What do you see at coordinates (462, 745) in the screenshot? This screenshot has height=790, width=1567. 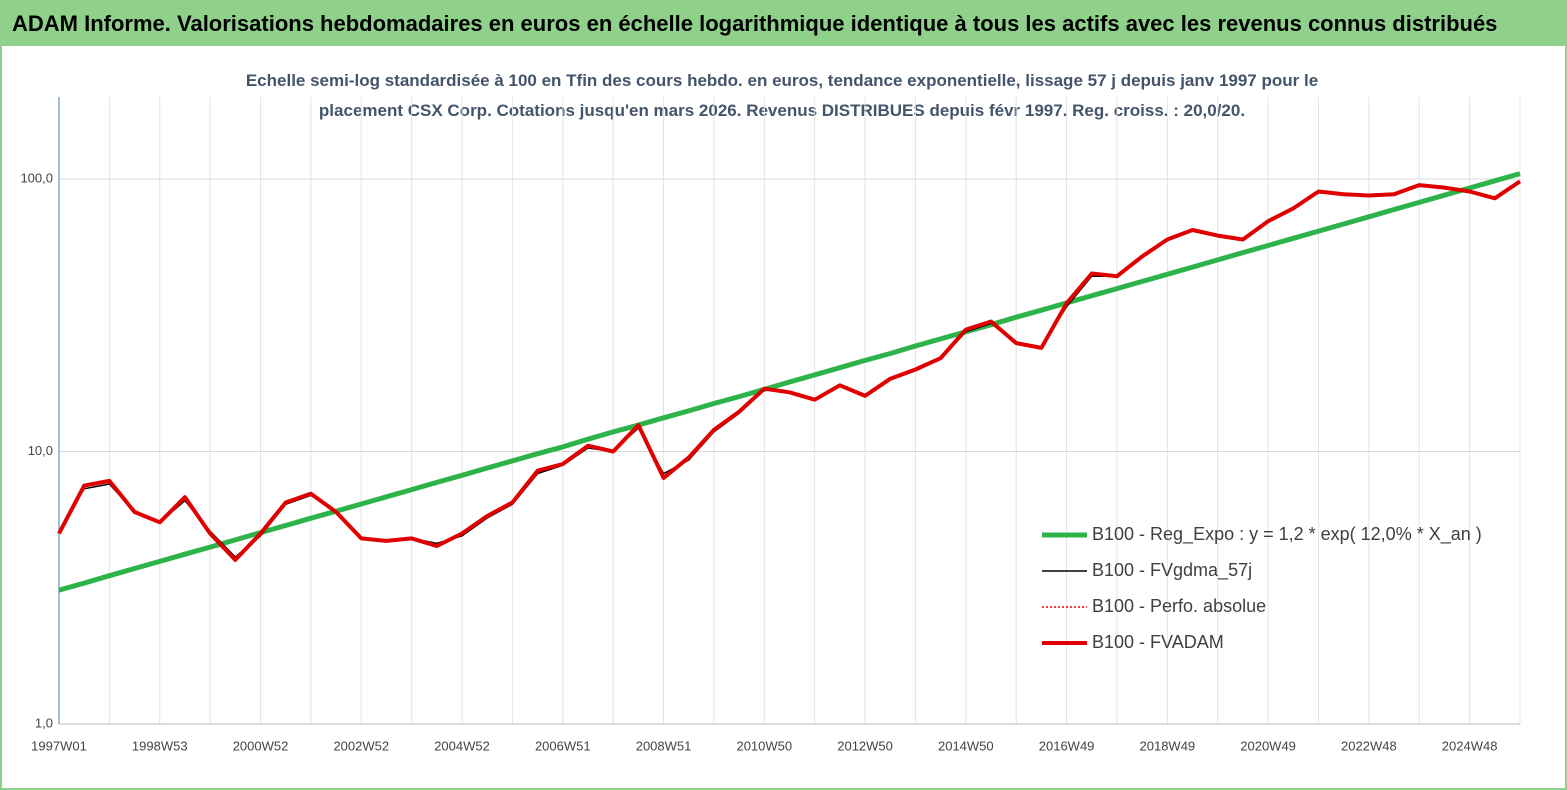 I see `x-tick-label: 2004W52` at bounding box center [462, 745].